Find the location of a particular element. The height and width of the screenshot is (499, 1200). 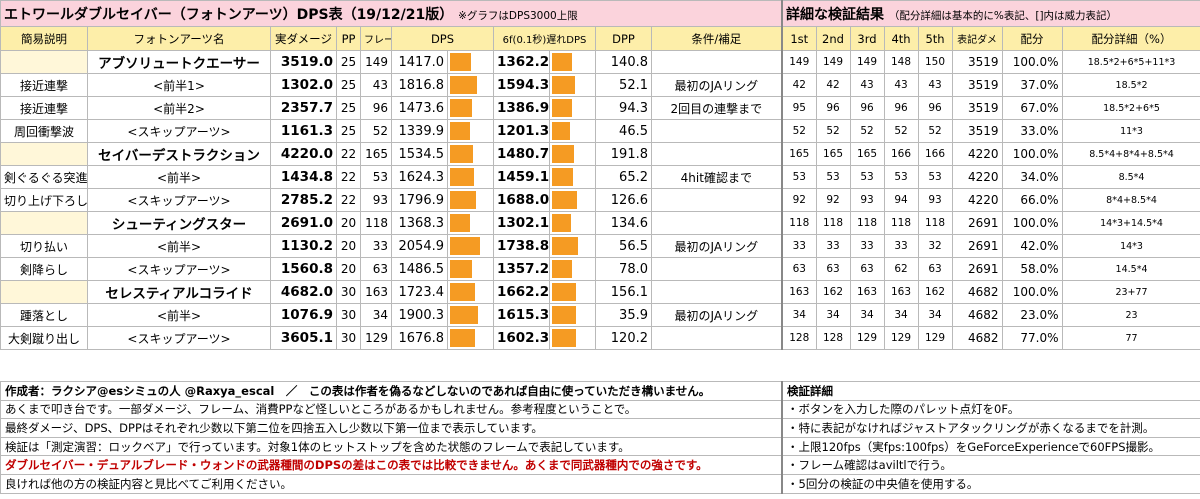

desc-cell: 剣ぐるぐる突進 is located at coordinates (44, 177).